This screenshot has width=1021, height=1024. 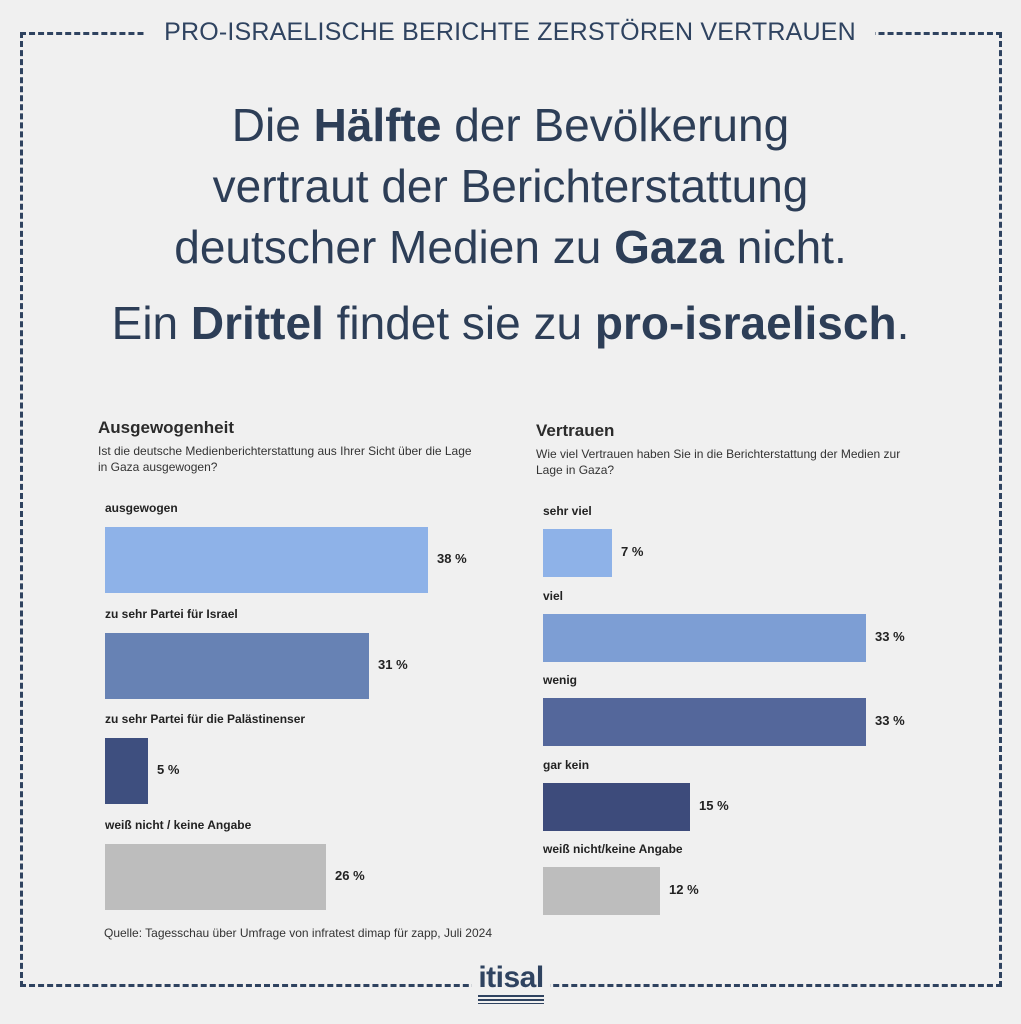 What do you see at coordinates (393, 664) in the screenshot?
I see `value-label: 31 %` at bounding box center [393, 664].